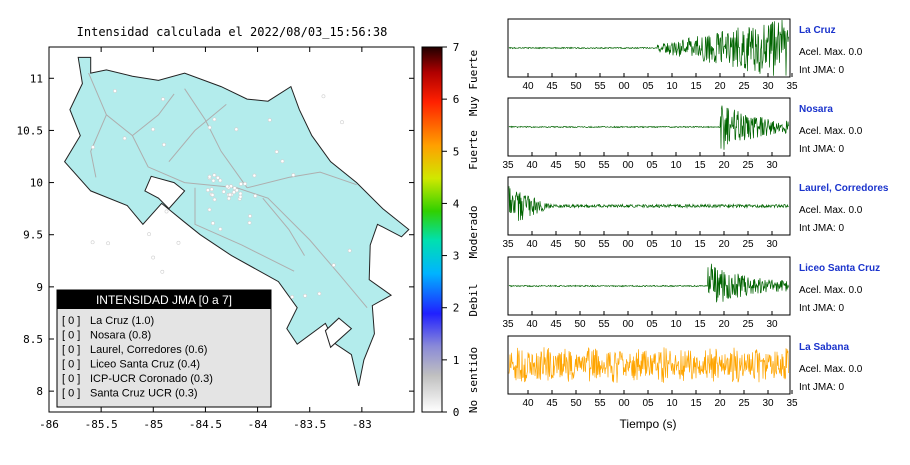 The height and width of the screenshot is (465, 910). Describe the element at coordinates (49, 424) in the screenshot. I see `map-x-tick-label: -86` at that location.